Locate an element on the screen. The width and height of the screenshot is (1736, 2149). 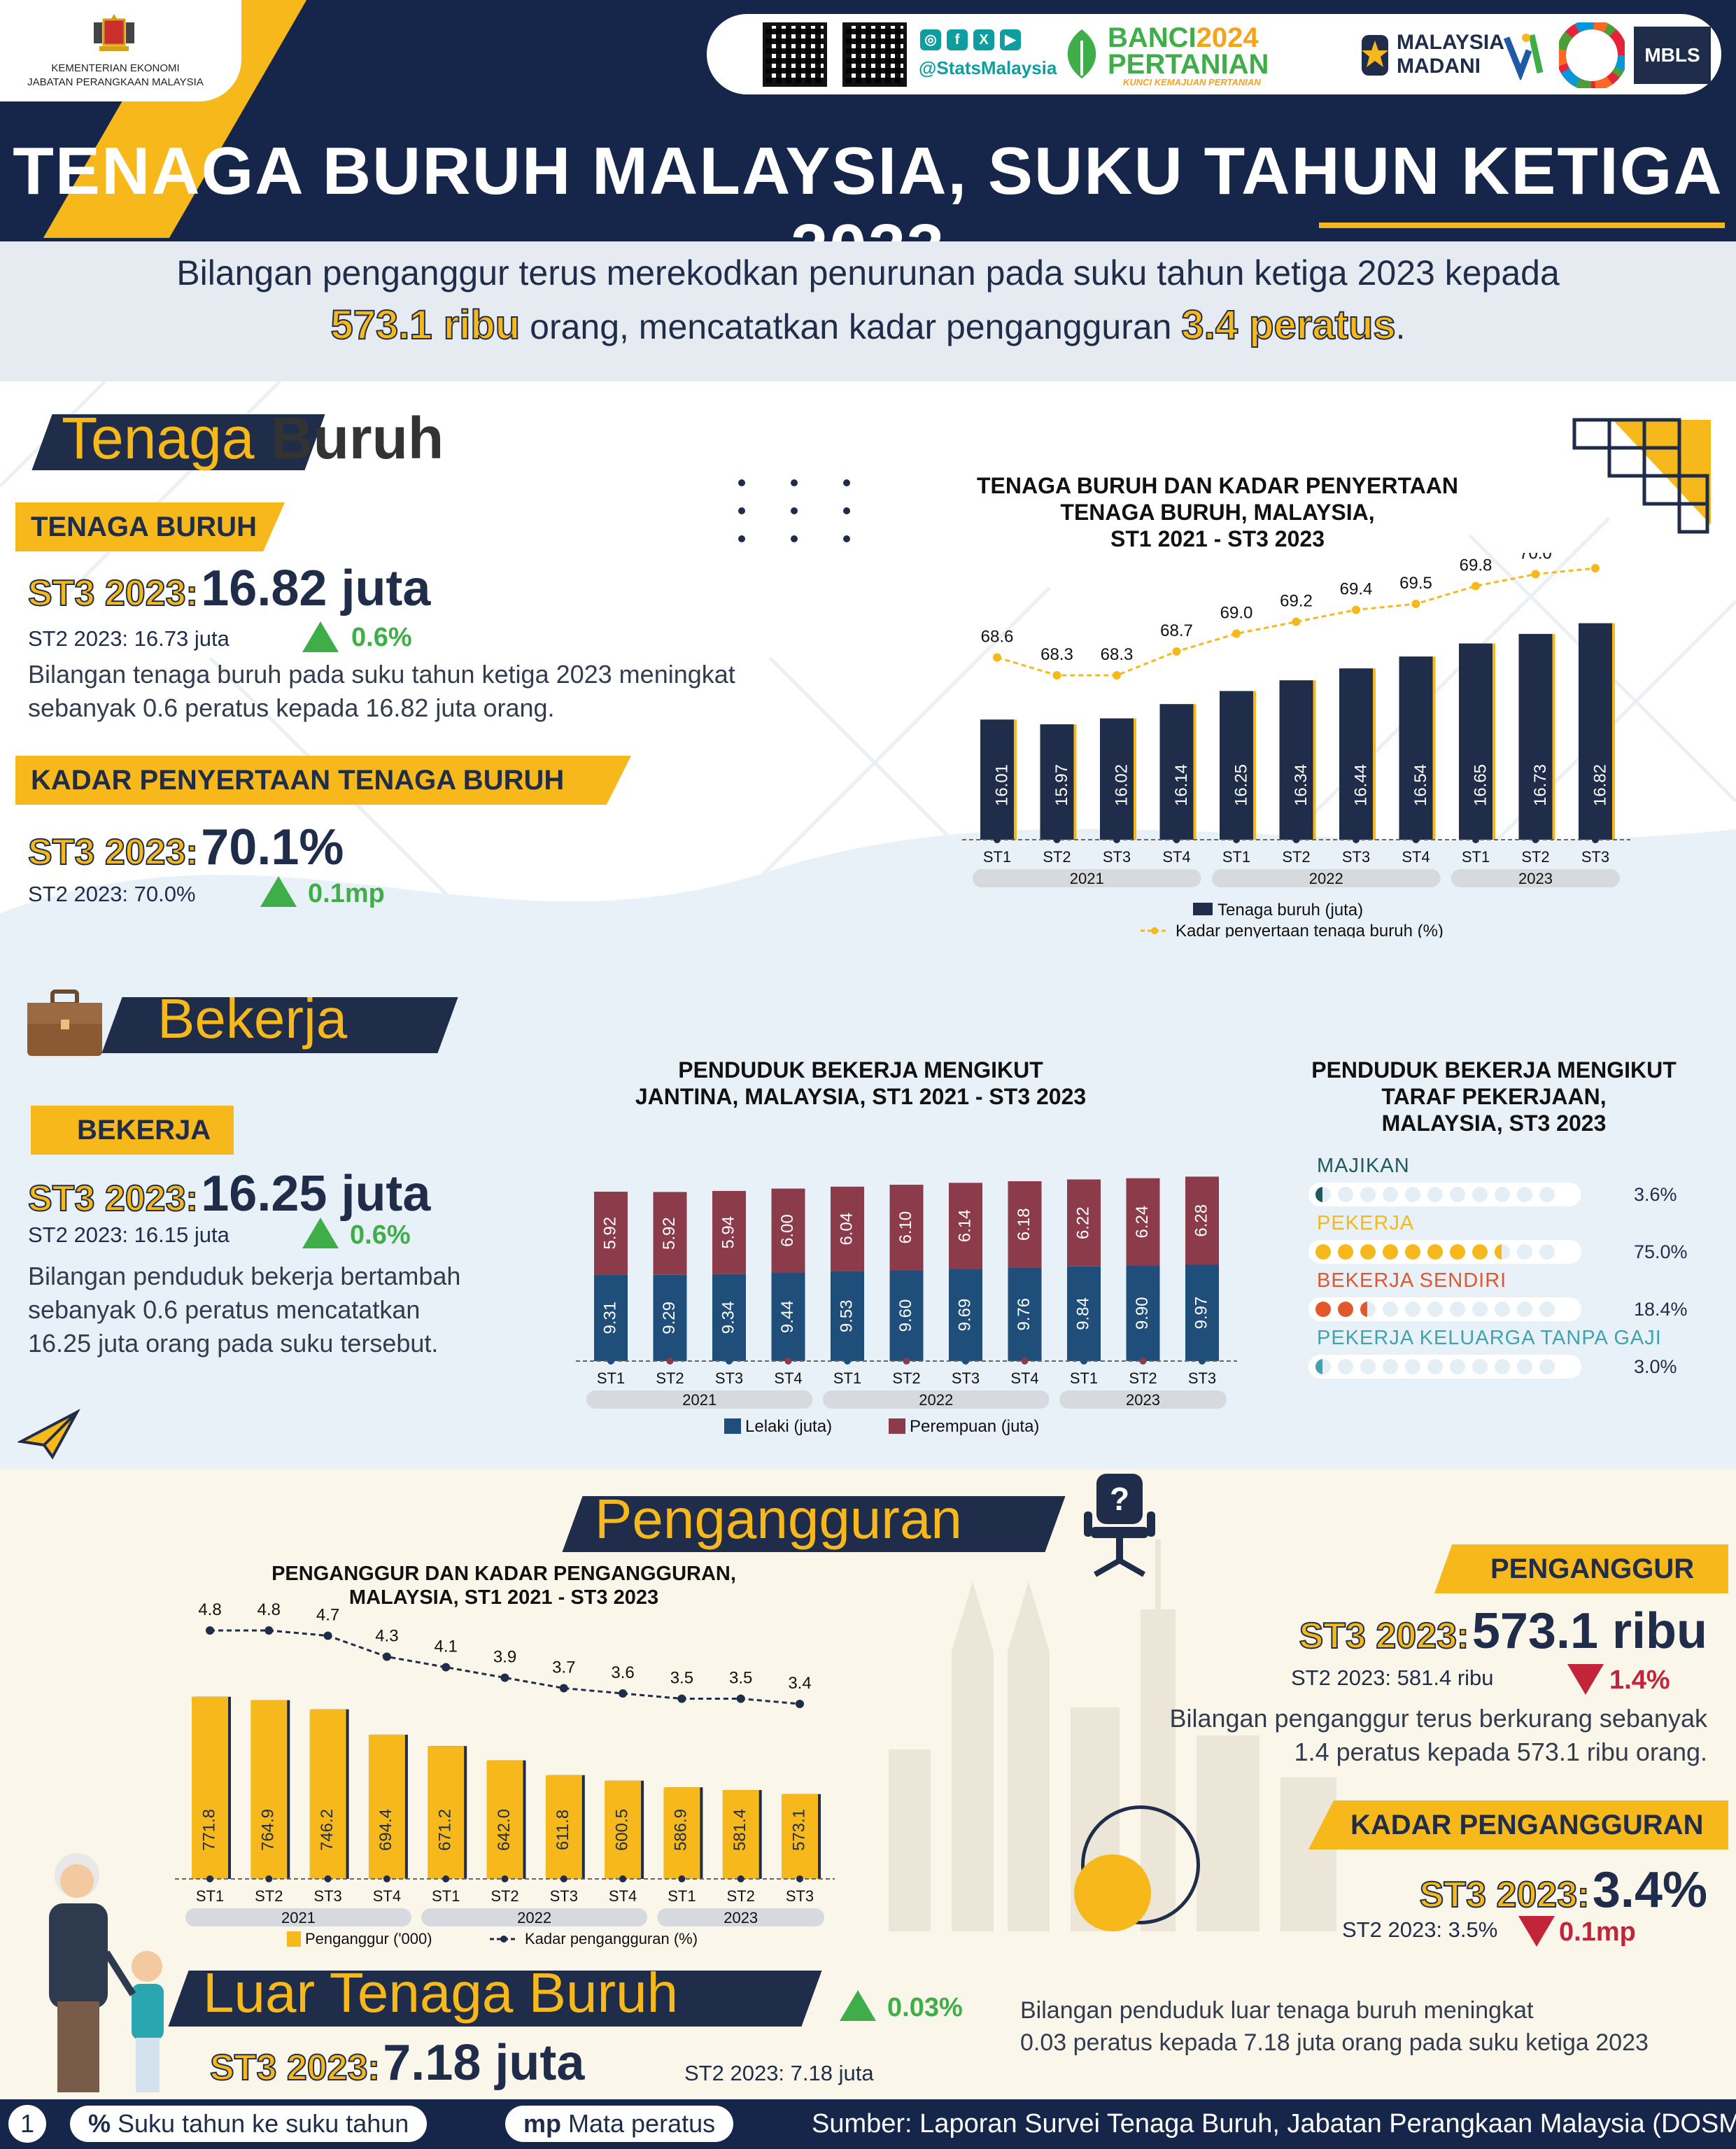
unemployment-rate-label: 3.9 is located at coordinates (504, 1657).